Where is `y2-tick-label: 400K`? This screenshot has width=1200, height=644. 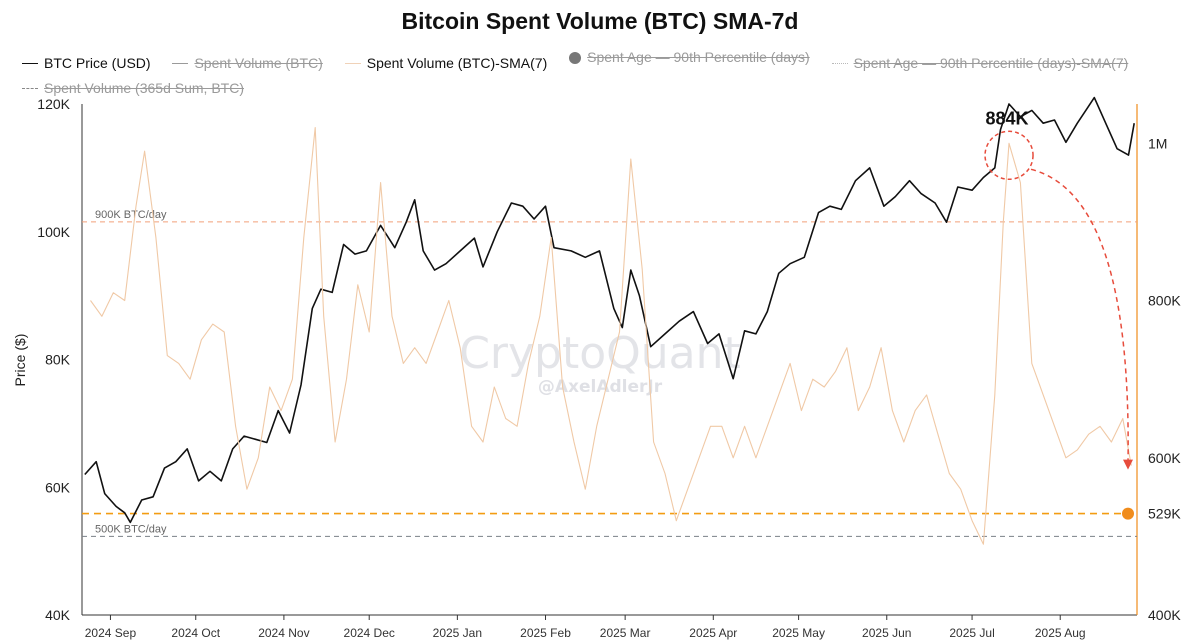
y2-tick-label: 400K is located at coordinates (1164, 615).